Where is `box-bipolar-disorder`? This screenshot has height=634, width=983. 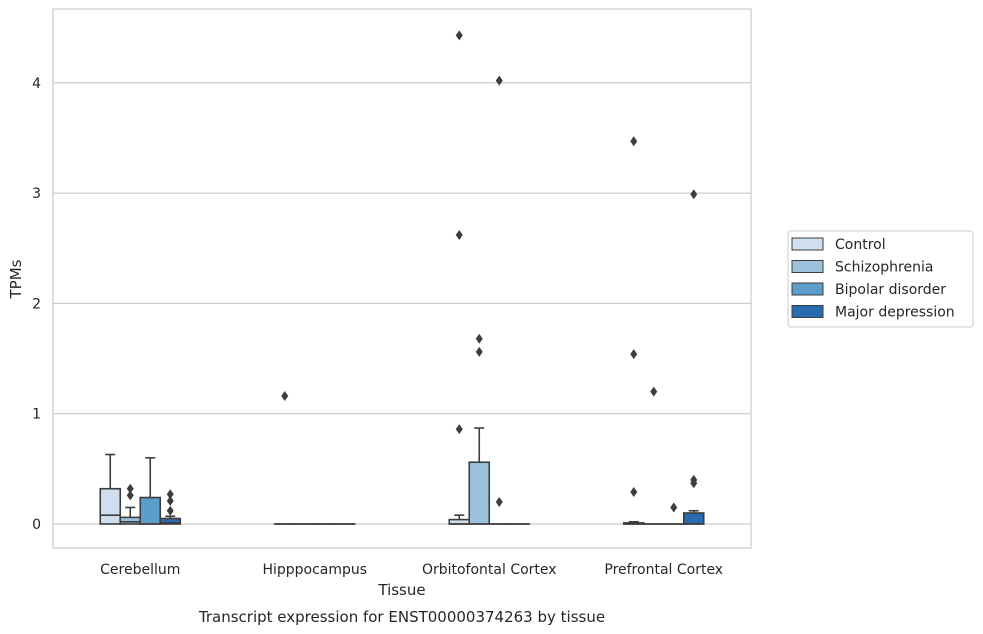
box-bipolar-disorder is located at coordinates (150, 491).